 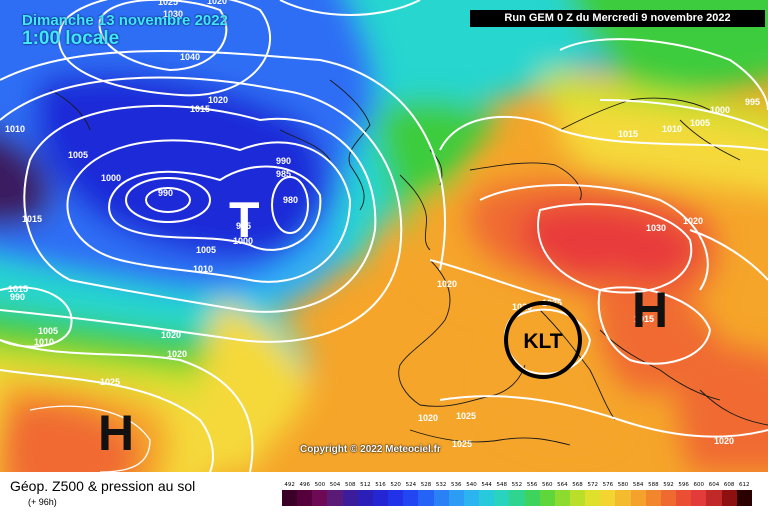 What do you see at coordinates (42, 502) in the screenshot?
I see `forecast-hour: (+ 96h)` at bounding box center [42, 502].